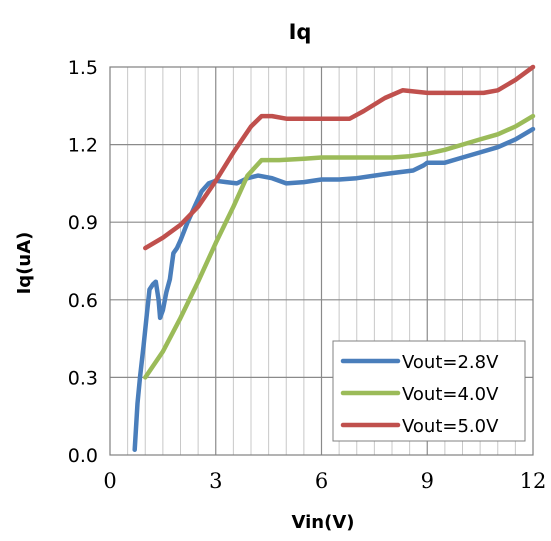 This screenshot has width=551, height=541. I want to click on legend-label-1: Vout=2.8V, so click(450, 362).